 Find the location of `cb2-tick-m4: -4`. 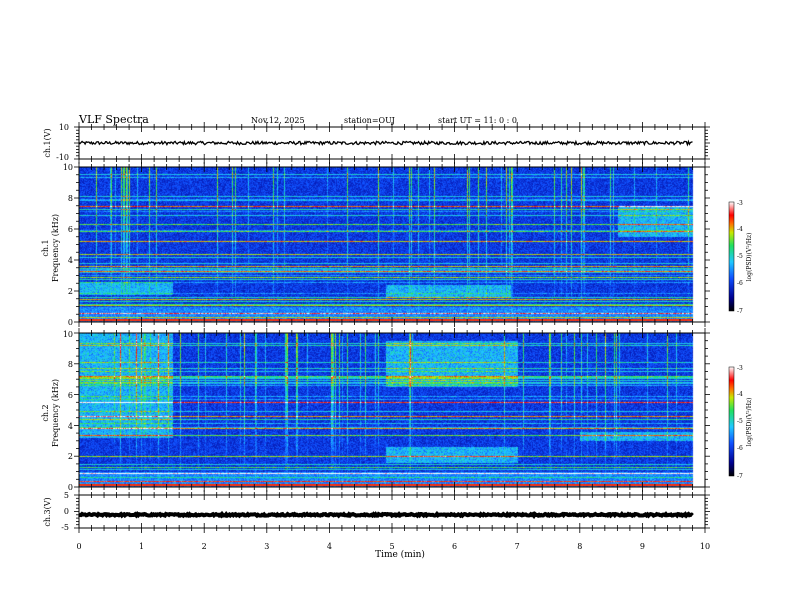

cb2-tick-m4: -4 is located at coordinates (740, 394).